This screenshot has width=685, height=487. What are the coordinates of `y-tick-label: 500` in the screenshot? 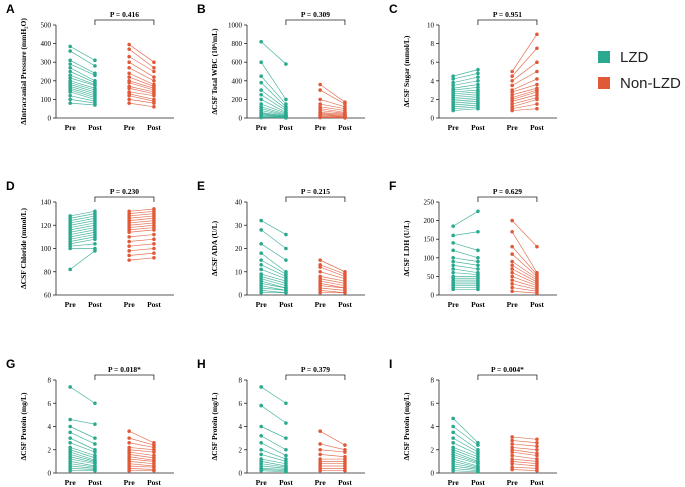 It's located at (46, 26).